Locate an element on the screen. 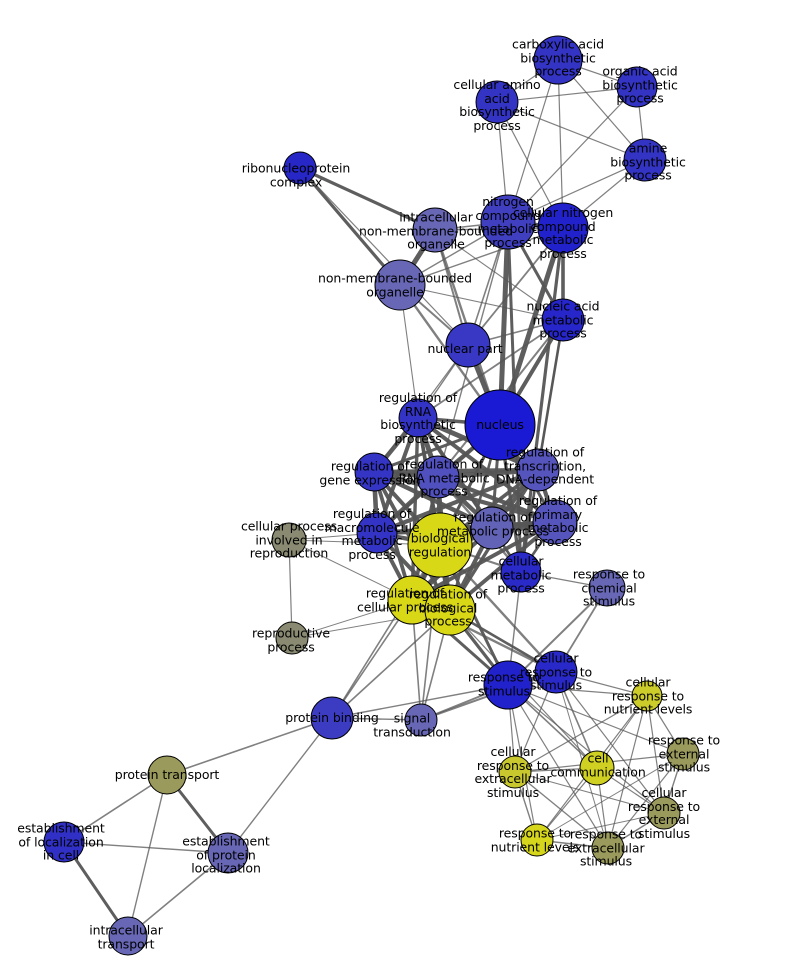  graph-node-response_nutrient_levels is located at coordinates (537, 840).